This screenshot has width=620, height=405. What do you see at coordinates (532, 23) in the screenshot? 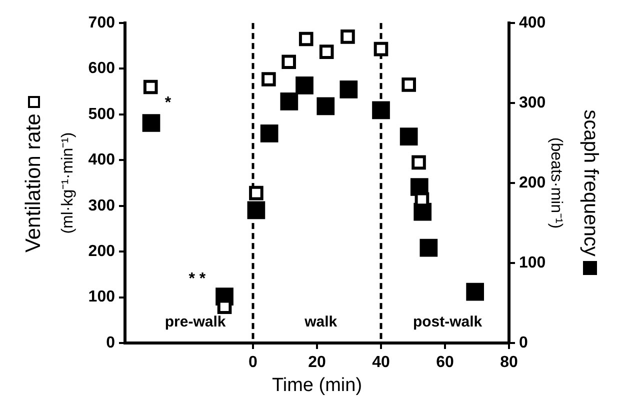
I see `y2-tick-label: 400` at bounding box center [532, 23].